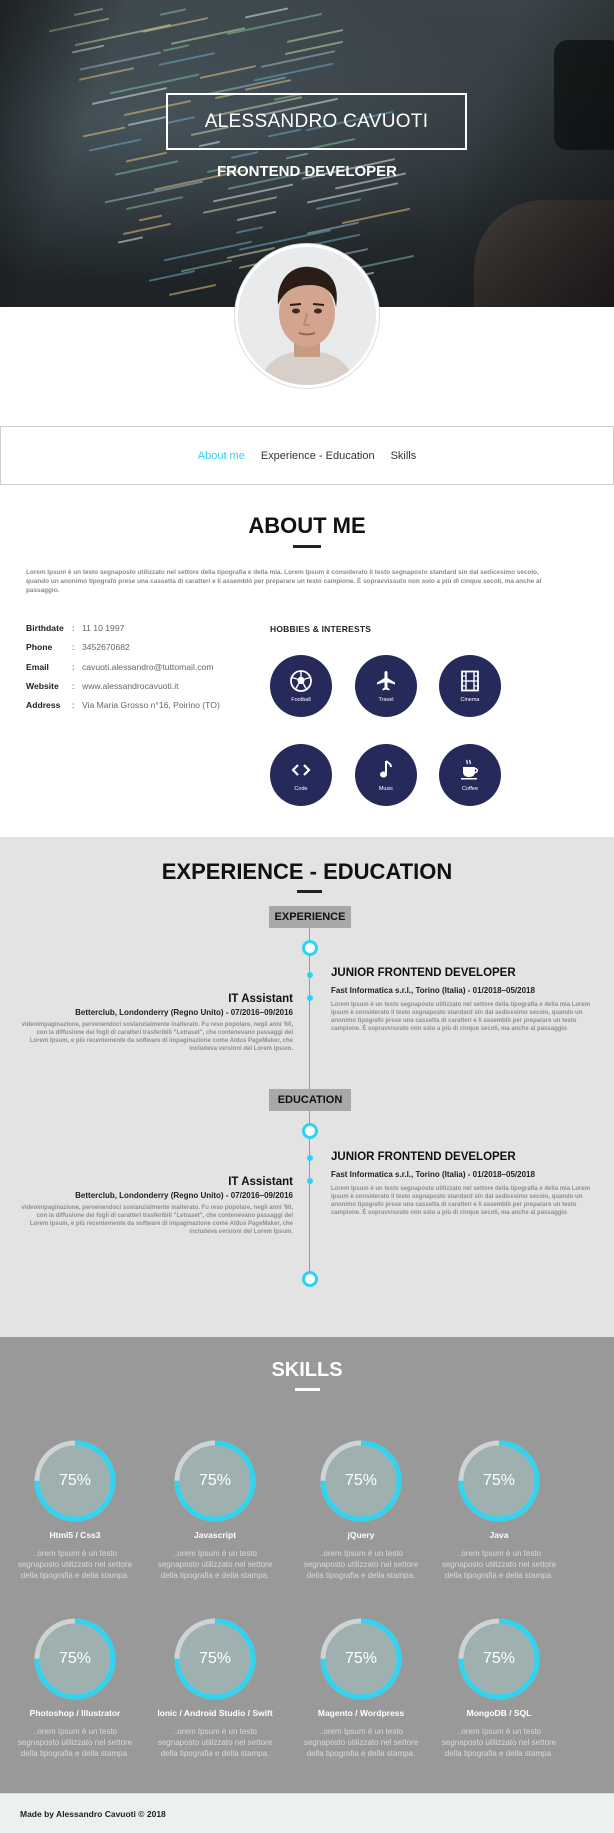  I want to click on hobby-code: Code, so click(301, 775).